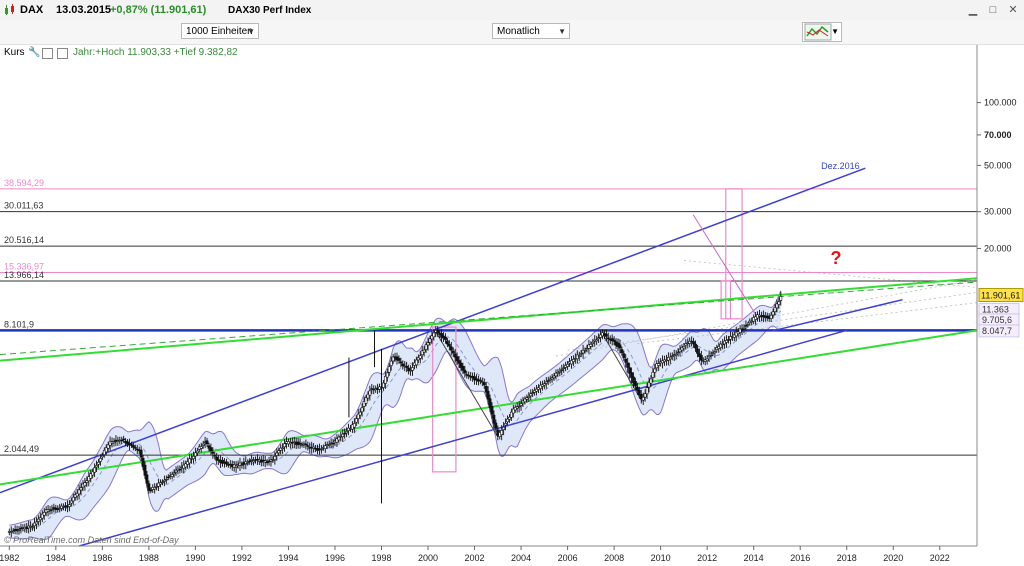  Describe the element at coordinates (34, 52) in the screenshot. I see `wrench-icon: 🔧` at that location.